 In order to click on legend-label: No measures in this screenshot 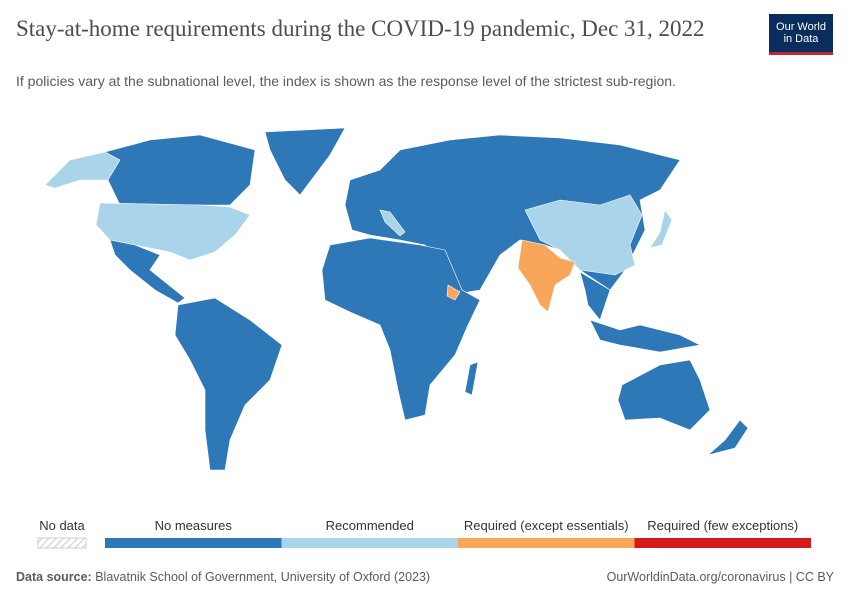, I will do `click(194, 525)`.